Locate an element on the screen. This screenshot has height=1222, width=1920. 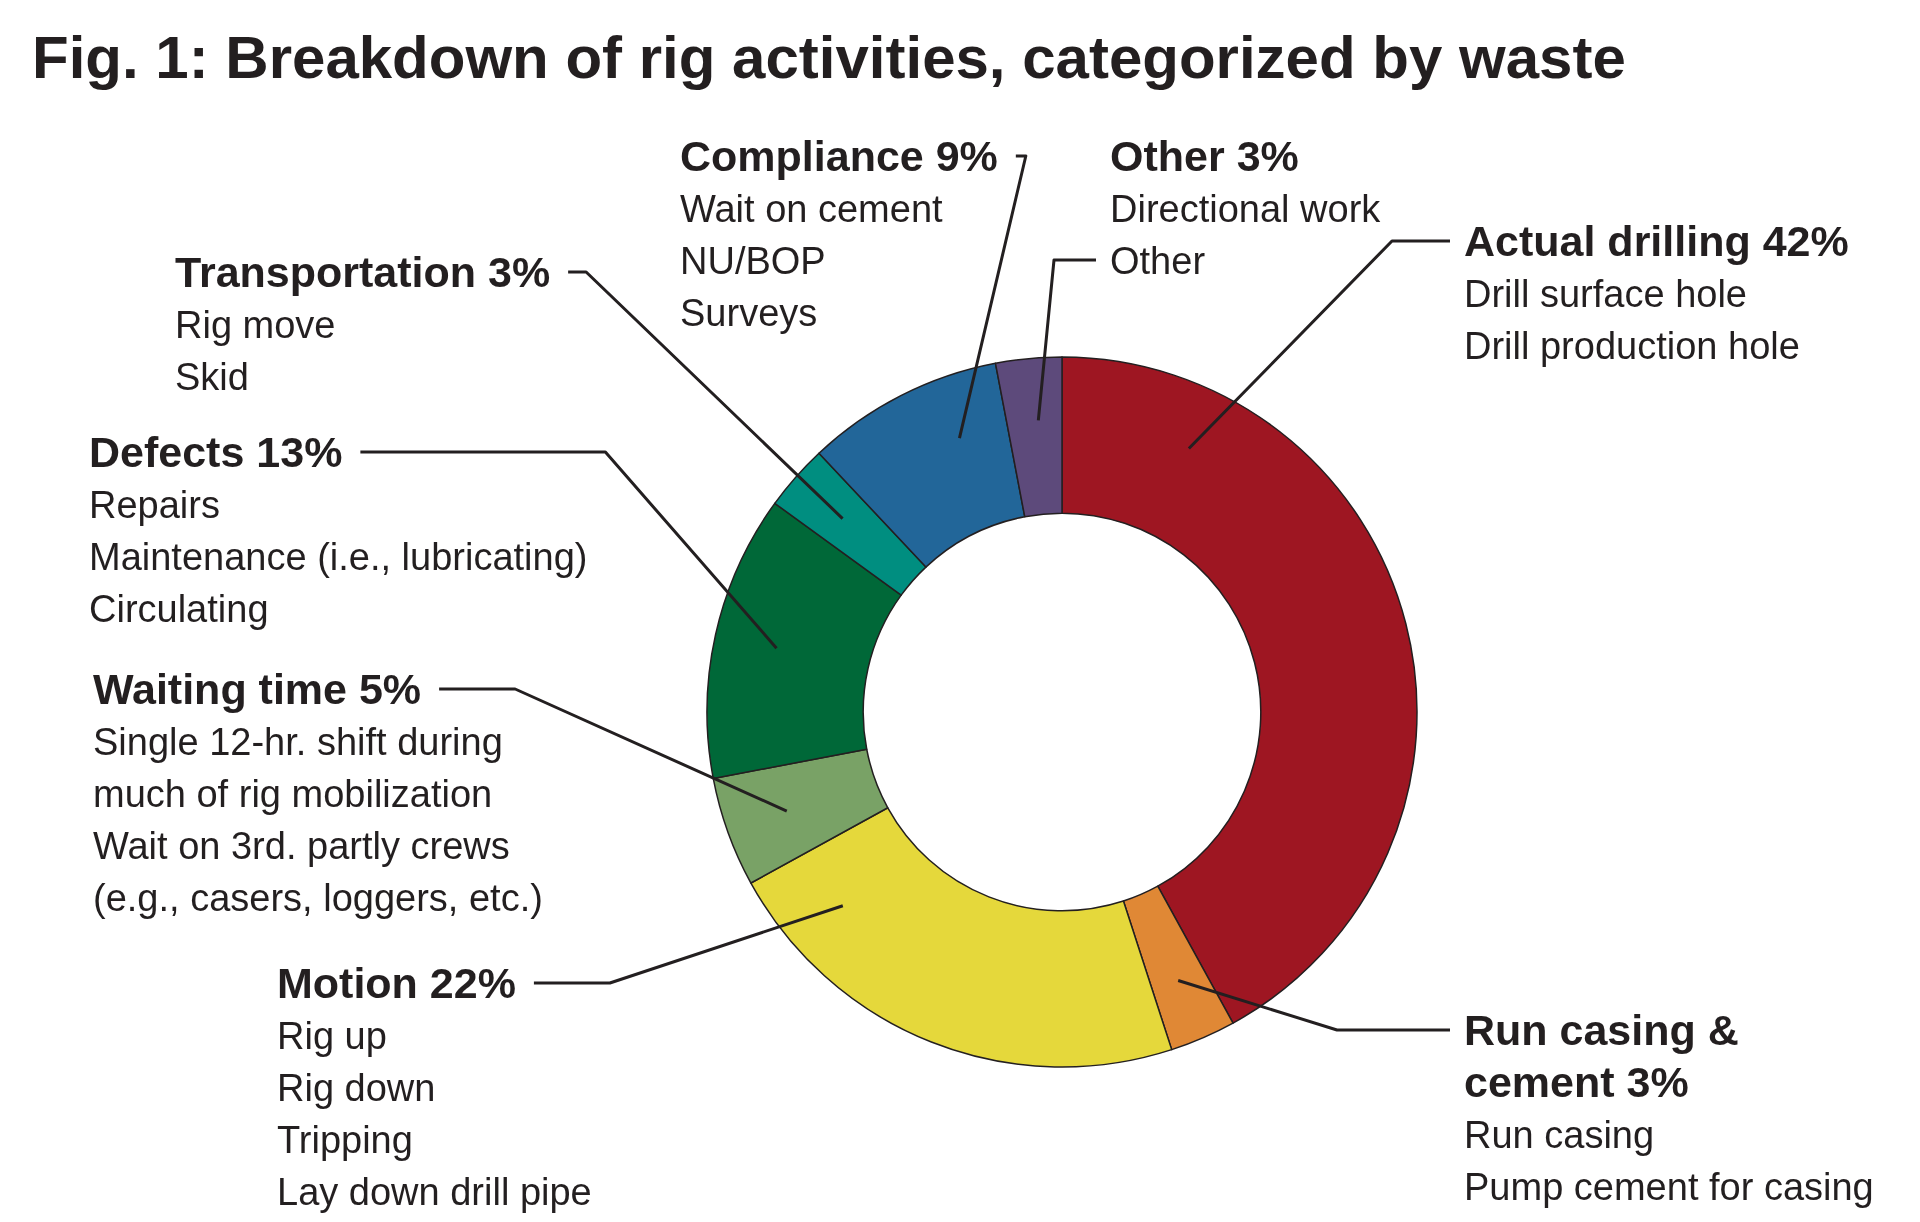
text: Run casing Pump cement for casing is located at coordinates (1669, 1160).